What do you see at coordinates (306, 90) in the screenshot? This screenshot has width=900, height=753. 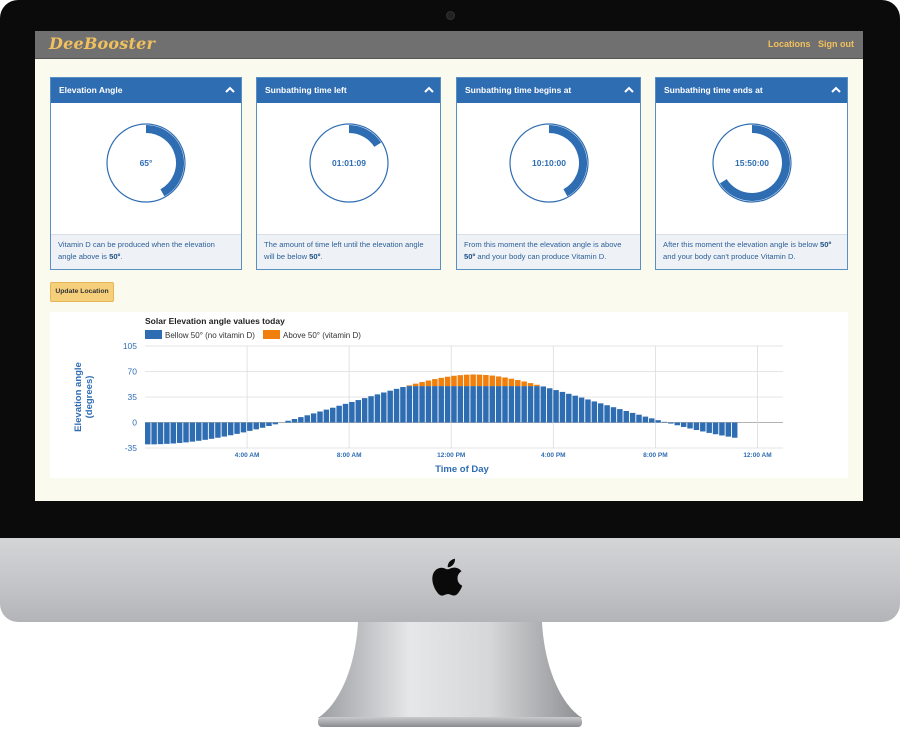 I see `card-title: Sunbathing time left` at bounding box center [306, 90].